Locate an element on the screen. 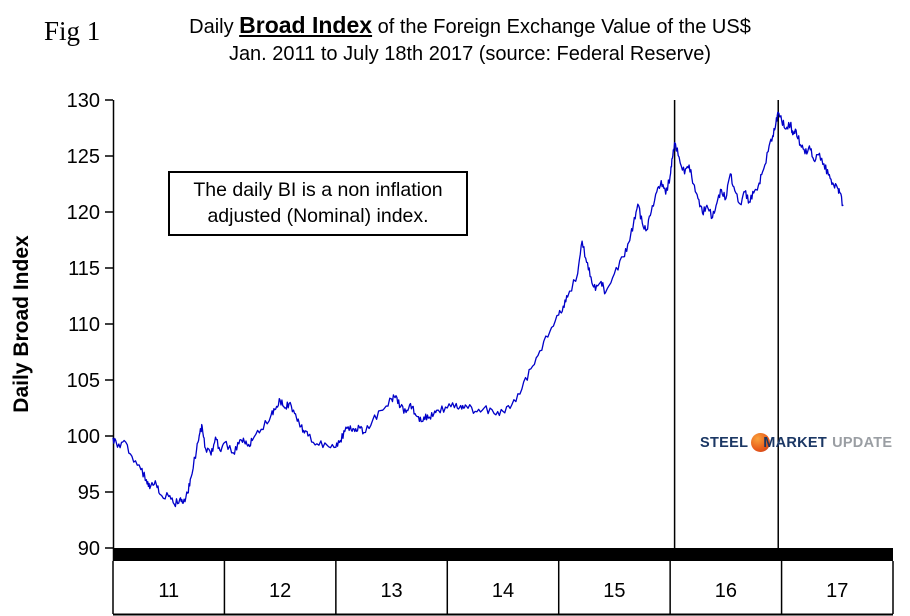  figure-label: Fig 1 is located at coordinates (72, 31).